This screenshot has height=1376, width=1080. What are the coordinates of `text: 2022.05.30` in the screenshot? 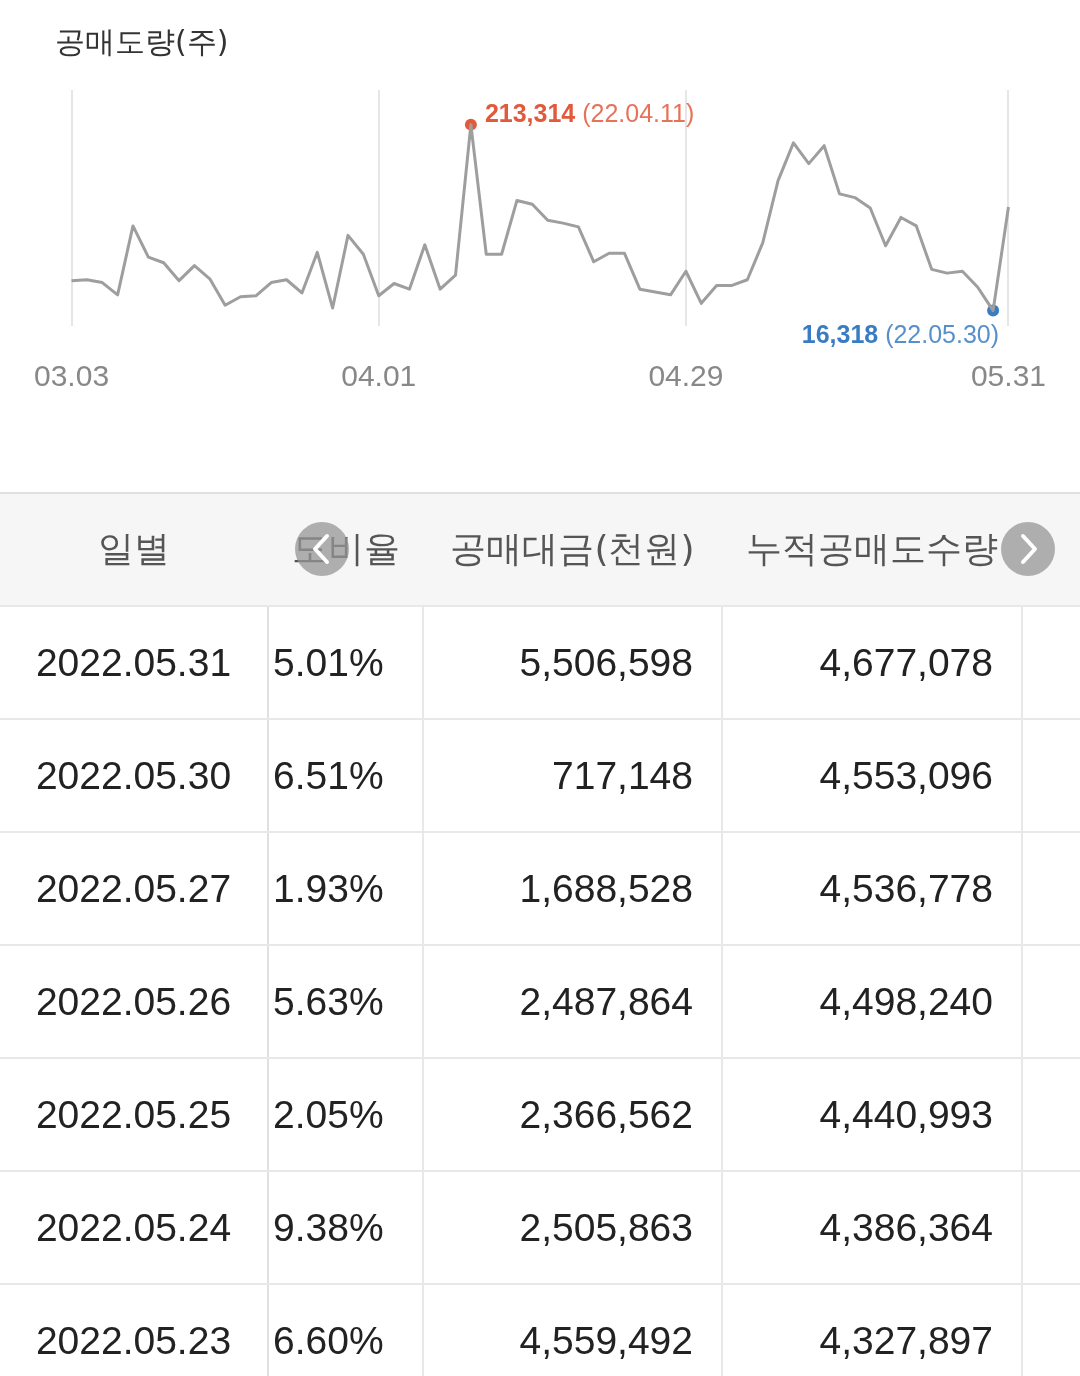 It's located at (134, 775).